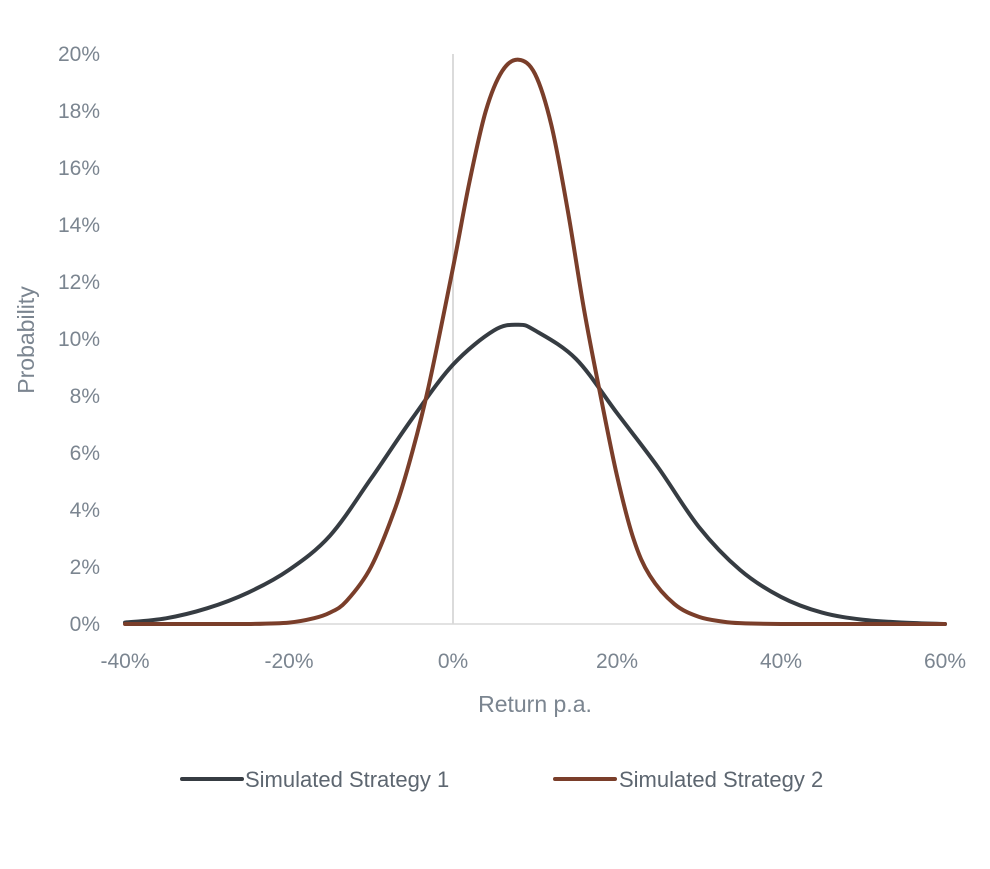 This screenshot has height=869, width=990. I want to click on y-tick-label: 18%, so click(79, 111).